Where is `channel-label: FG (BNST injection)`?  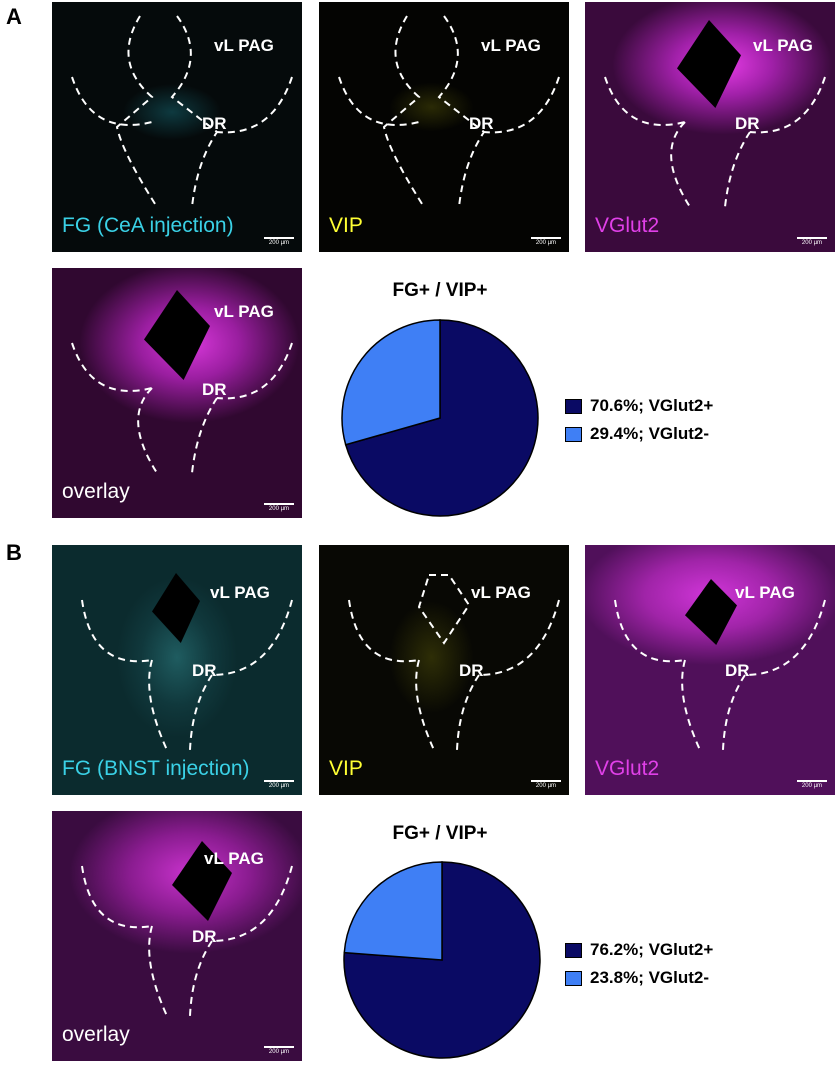 channel-label: FG (BNST injection) is located at coordinates (156, 768).